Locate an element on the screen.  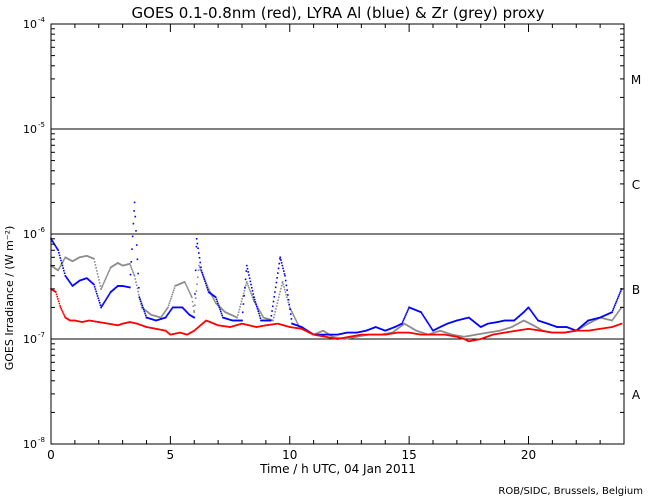
y-tick-exponent: -7 is located at coordinates (41, 335).